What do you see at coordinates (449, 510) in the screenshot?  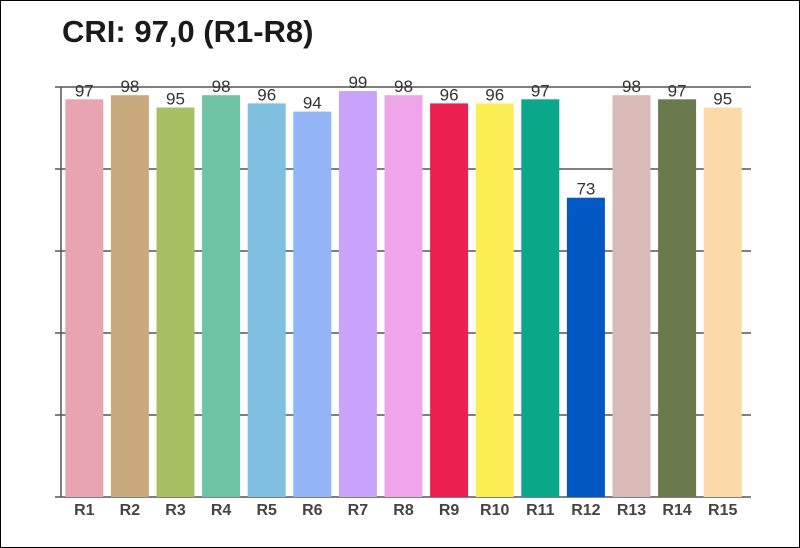 I see `category-label: R9` at bounding box center [449, 510].